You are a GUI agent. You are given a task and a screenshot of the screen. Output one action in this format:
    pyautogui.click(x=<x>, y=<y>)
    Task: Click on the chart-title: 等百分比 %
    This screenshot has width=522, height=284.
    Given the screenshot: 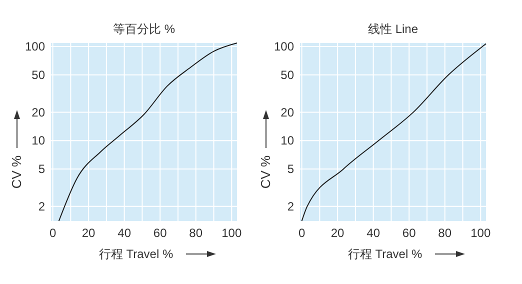 What is the action you would take?
    pyautogui.click(x=144, y=29)
    